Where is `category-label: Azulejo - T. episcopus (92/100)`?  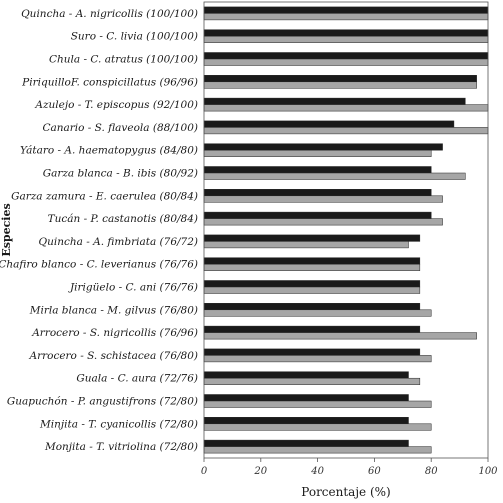 category-label: Azulejo - T. episcopus (92/100) is located at coordinates (116, 105).